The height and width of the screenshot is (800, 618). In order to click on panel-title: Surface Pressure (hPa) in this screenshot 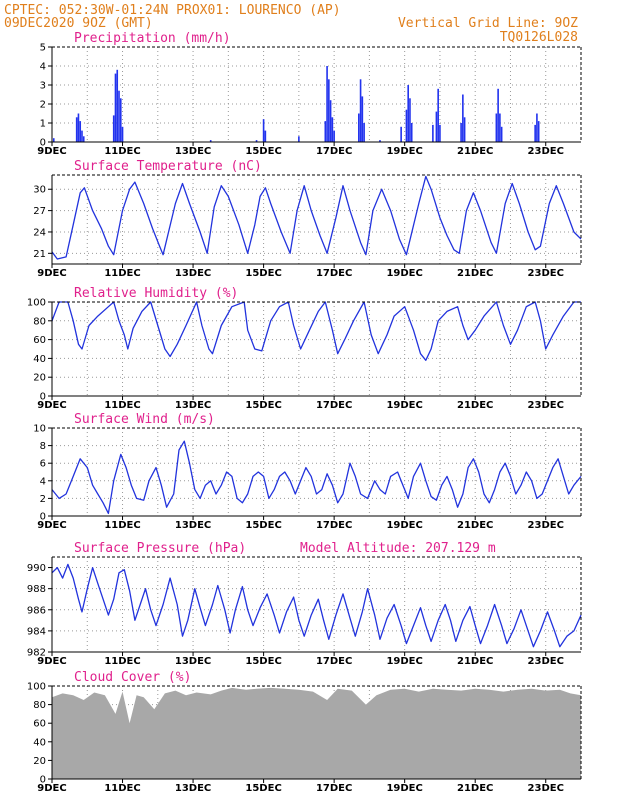, I will do `click(160, 548)`.